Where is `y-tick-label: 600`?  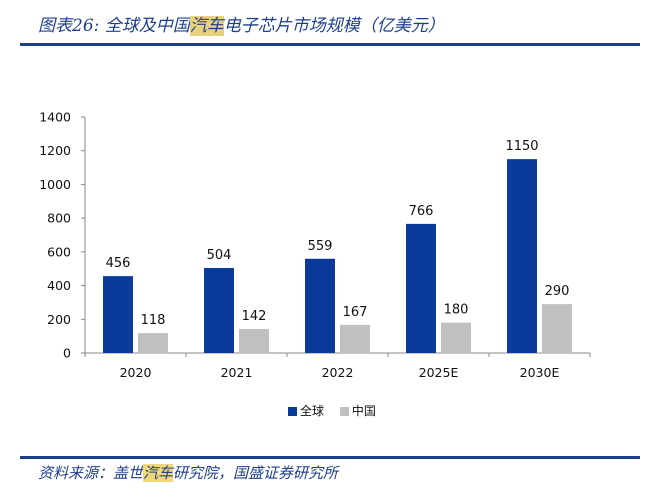 y-tick-label: 600 is located at coordinates (59, 251).